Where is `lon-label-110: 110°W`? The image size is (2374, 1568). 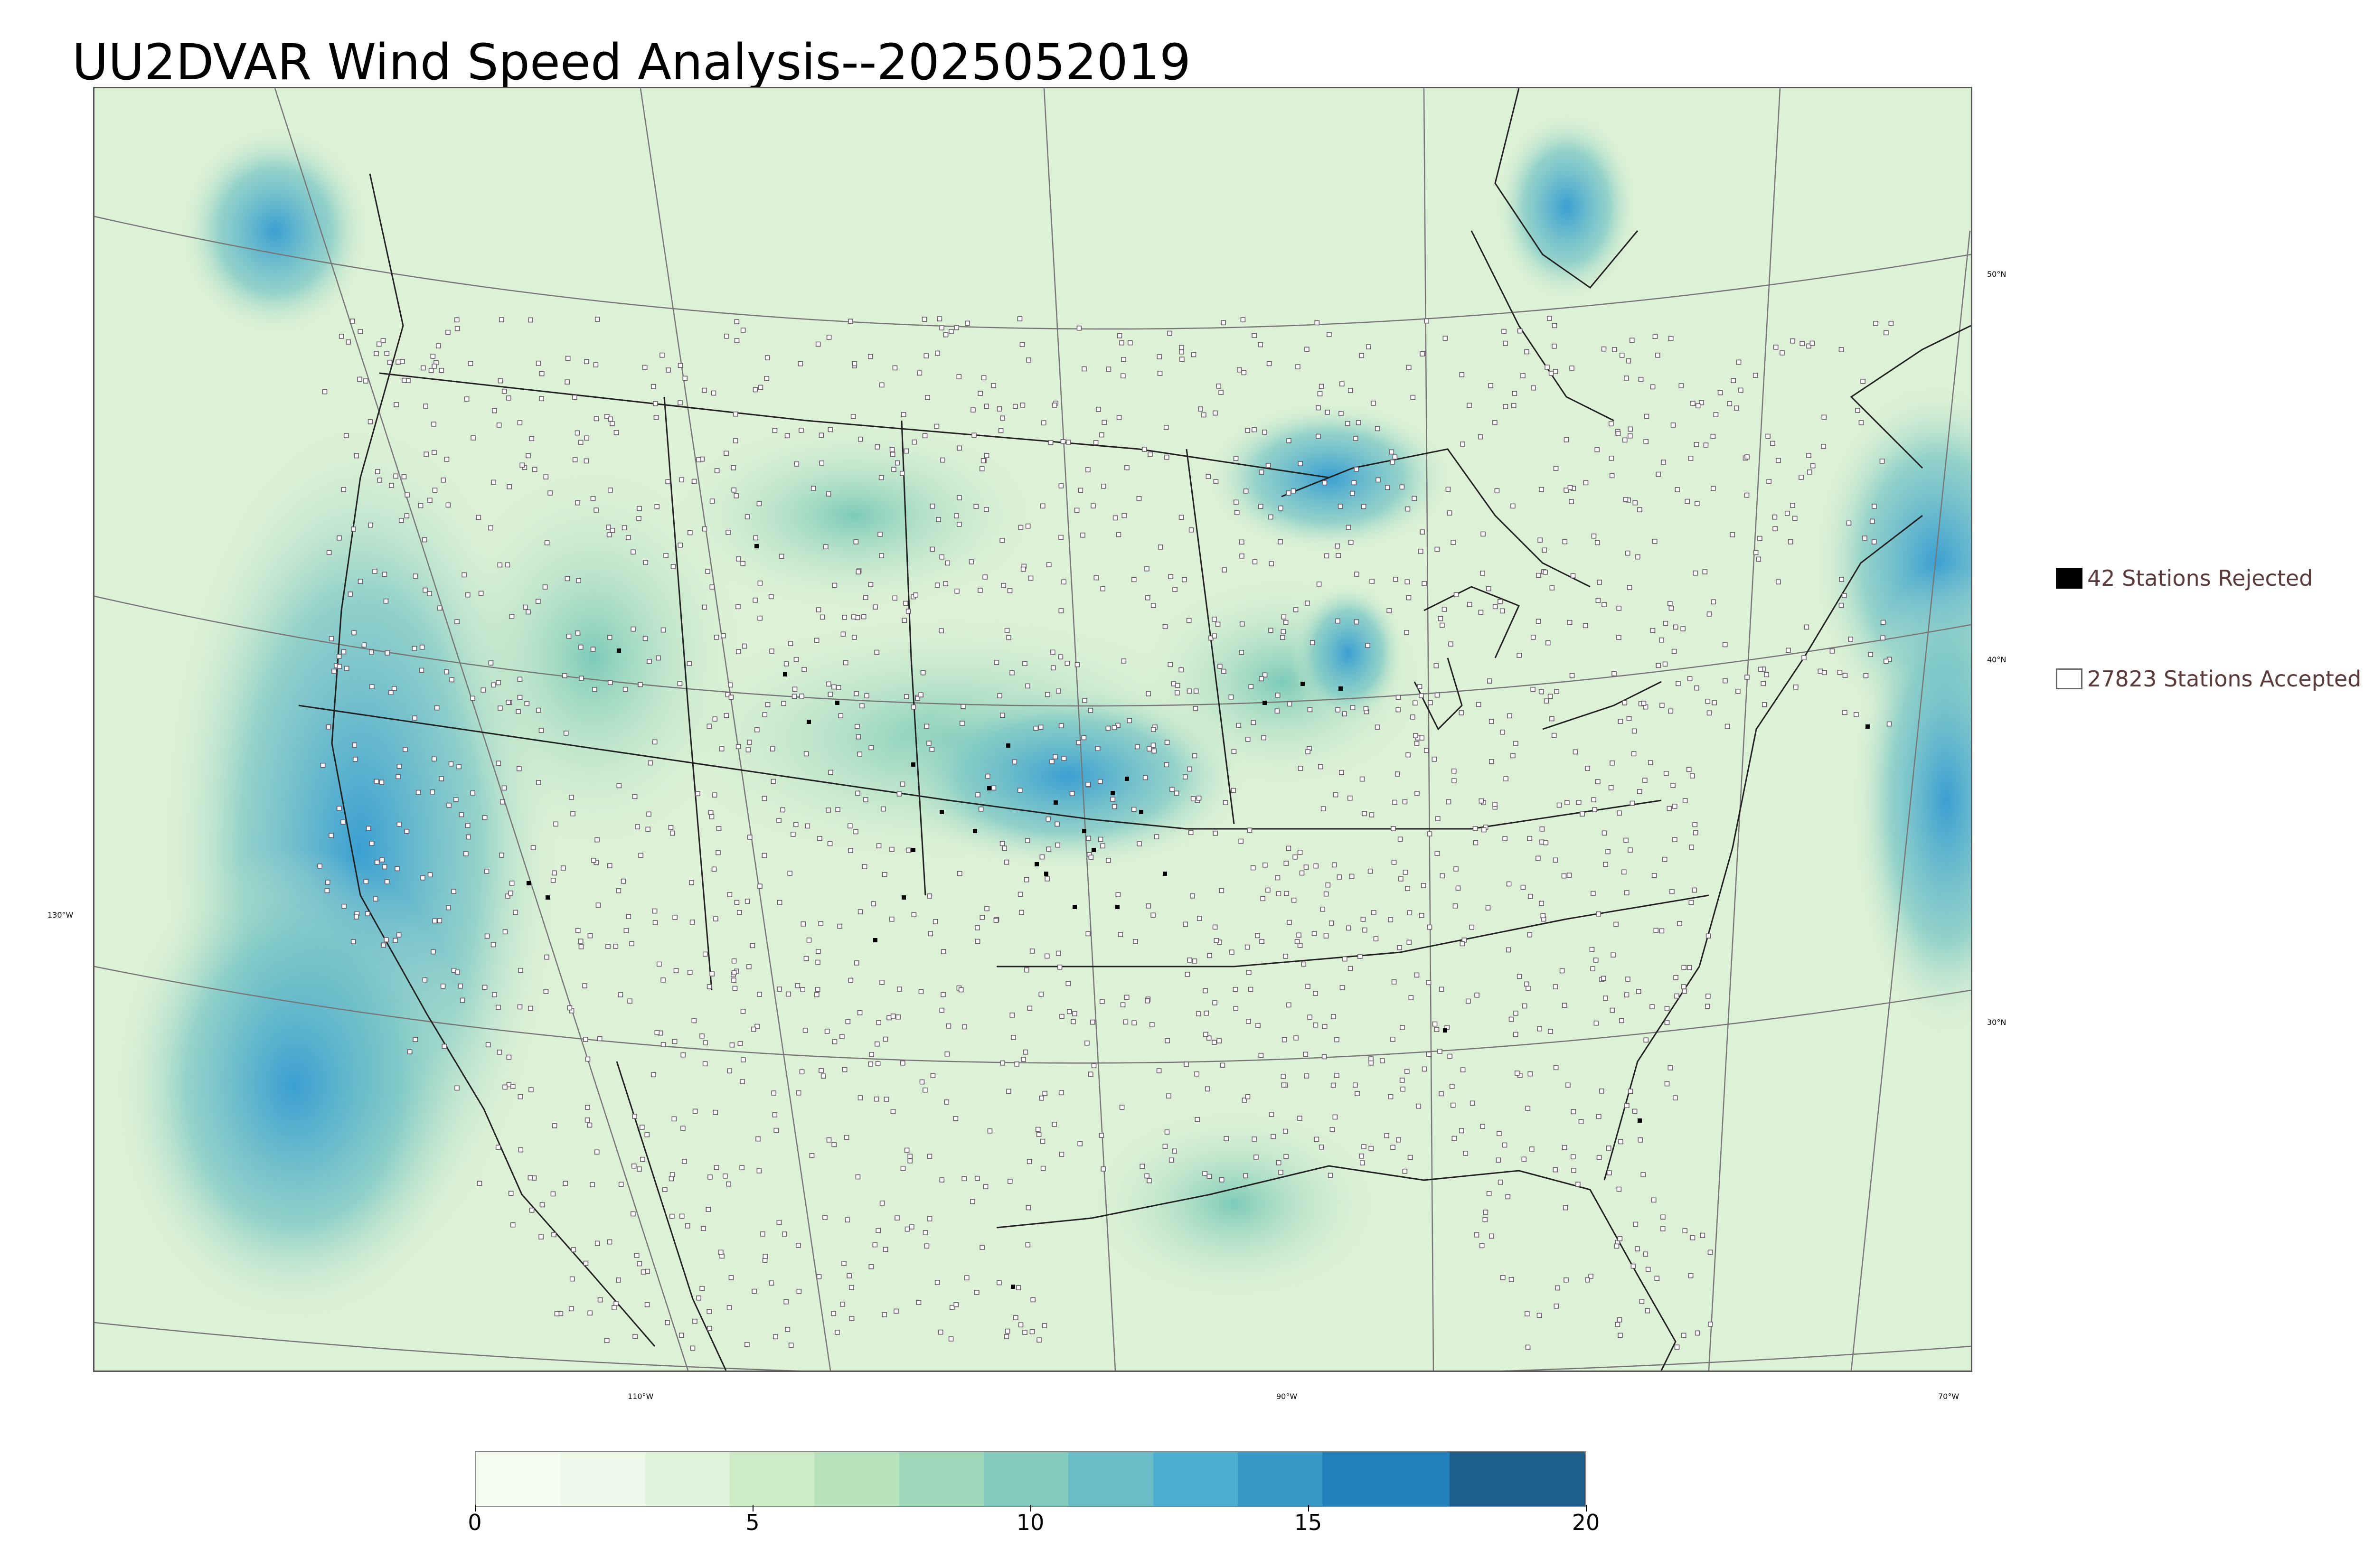 lon-label-110: 110°W is located at coordinates (641, 1397).